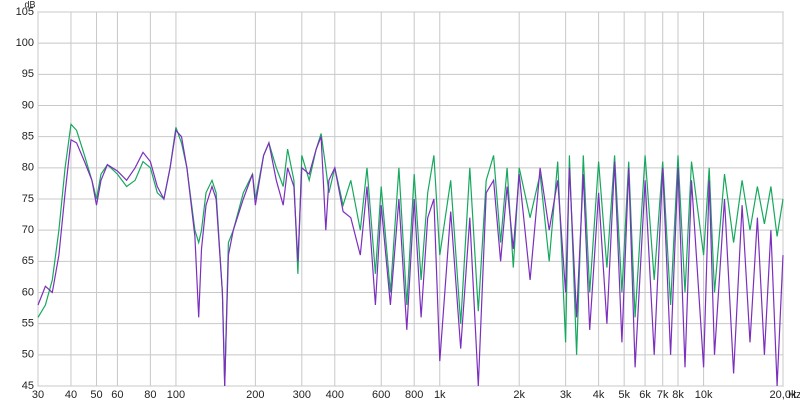 The height and width of the screenshot is (403, 800). What do you see at coordinates (150, 395) in the screenshot?
I see `x-tick-label: 80` at bounding box center [150, 395].